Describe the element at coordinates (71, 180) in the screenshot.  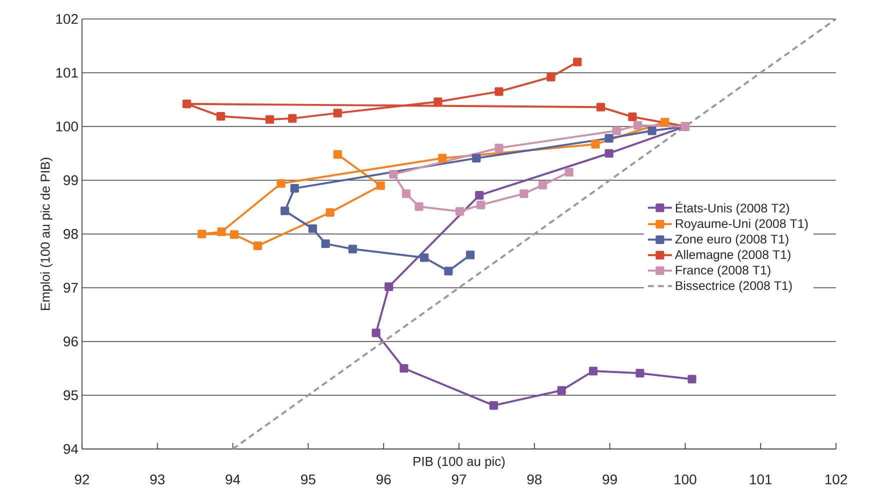
I see `y-tick-label: 99` at that location.